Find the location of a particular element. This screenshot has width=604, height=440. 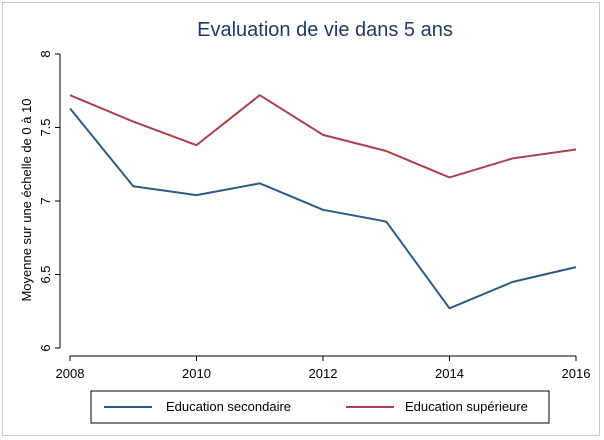

legend-label-superieure: Education supérieure is located at coordinates (466, 406).